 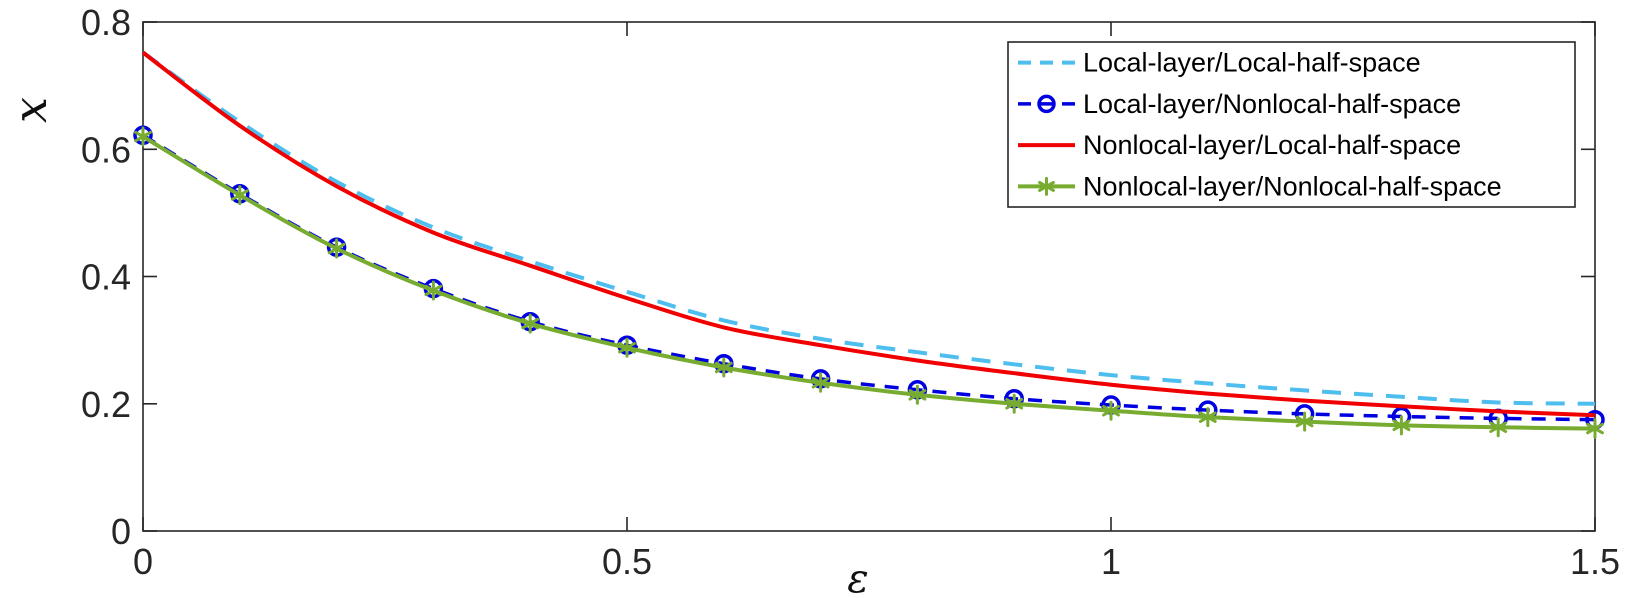 I want to click on y-tick-label: 0.2, so click(x=106, y=404).